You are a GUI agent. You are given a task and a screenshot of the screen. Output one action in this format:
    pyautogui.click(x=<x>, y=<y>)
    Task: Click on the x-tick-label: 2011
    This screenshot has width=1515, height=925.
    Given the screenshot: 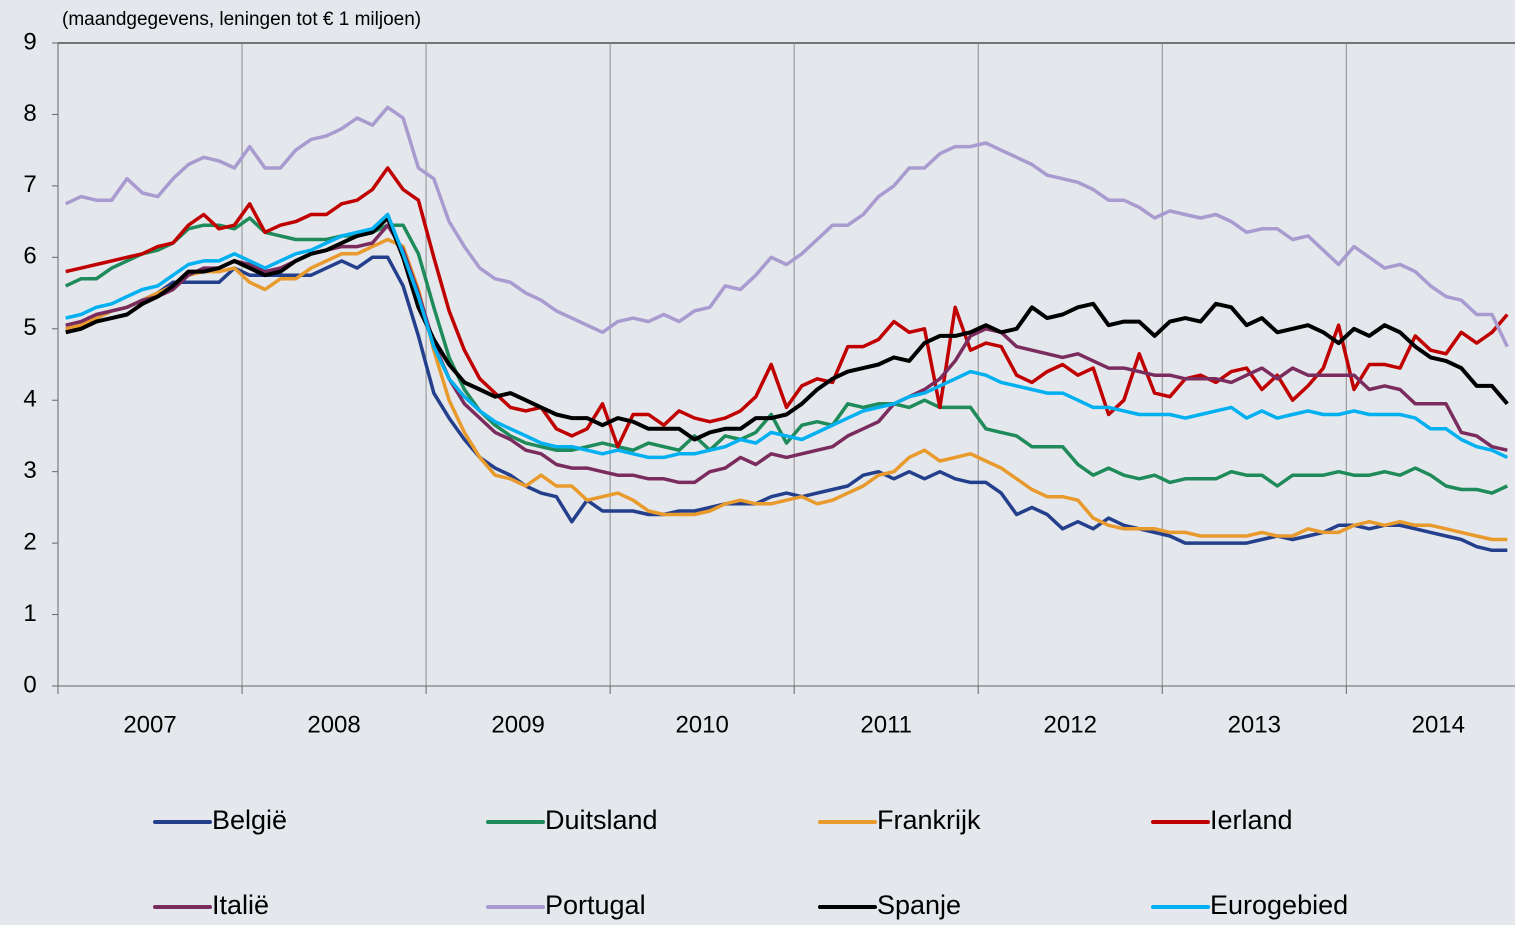 What is the action you would take?
    pyautogui.click(x=886, y=724)
    